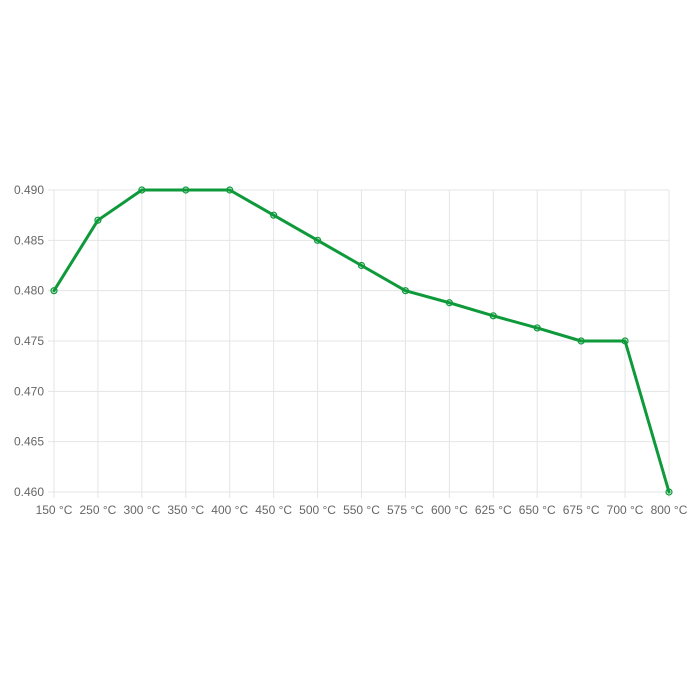  What do you see at coordinates (625, 510) in the screenshot?
I see `x-tick-label: 700 °C` at bounding box center [625, 510].